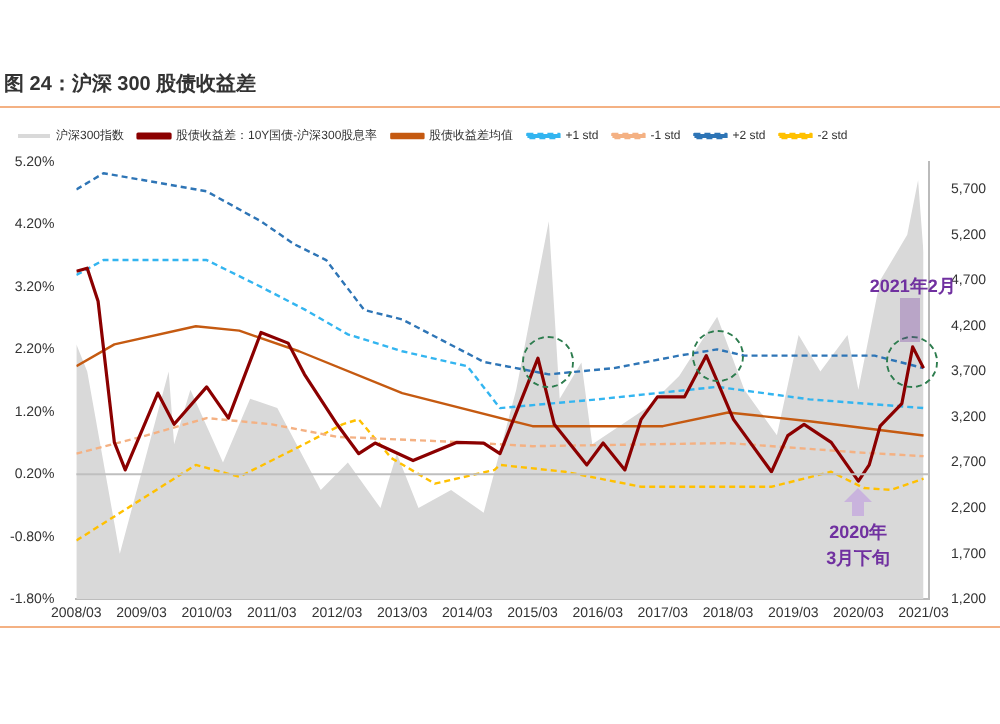  What do you see at coordinates (858, 545) in the screenshot?
I see `annotation: 2020年 3月下旬` at bounding box center [858, 545].